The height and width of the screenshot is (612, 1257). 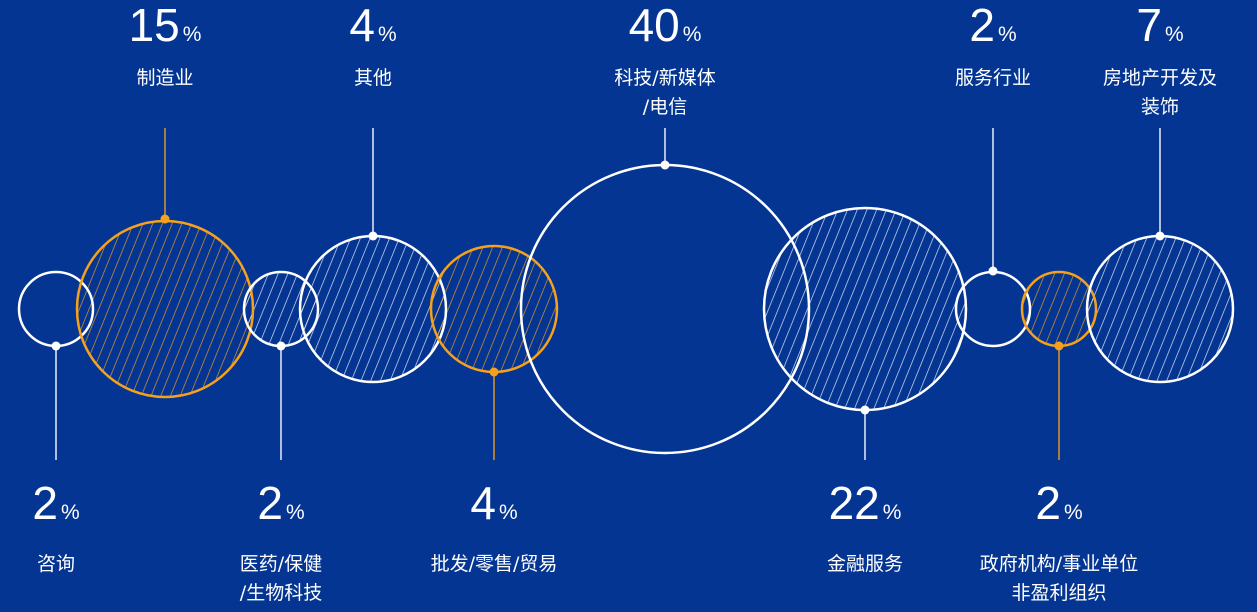 I want to click on percent-value: 7%, so click(x=1160, y=30).